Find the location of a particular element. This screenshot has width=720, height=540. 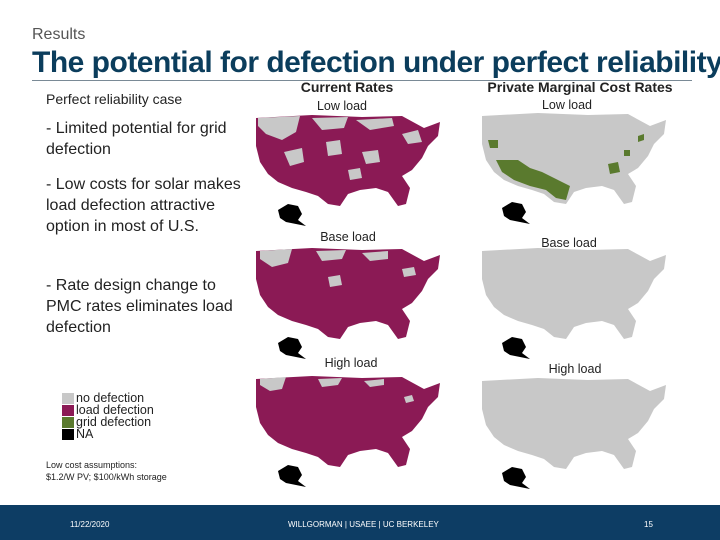

page-number: 15 is located at coordinates (648, 524).